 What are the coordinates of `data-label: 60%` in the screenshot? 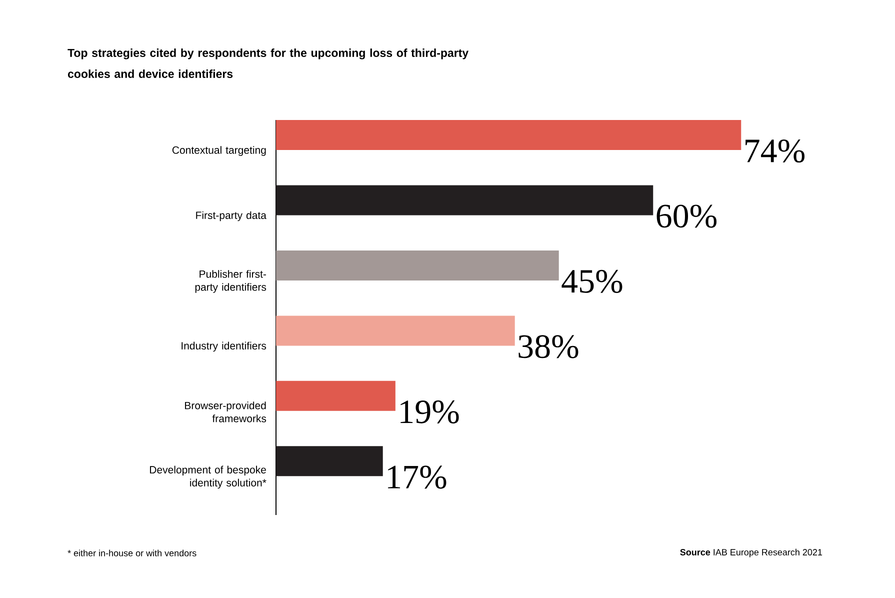 It's located at (686, 216).